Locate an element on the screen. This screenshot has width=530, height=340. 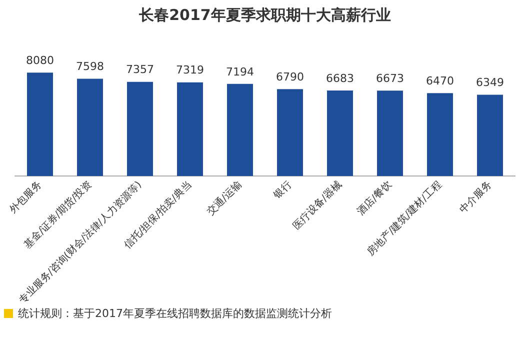
data-label: 7357 is located at coordinates (140, 69).